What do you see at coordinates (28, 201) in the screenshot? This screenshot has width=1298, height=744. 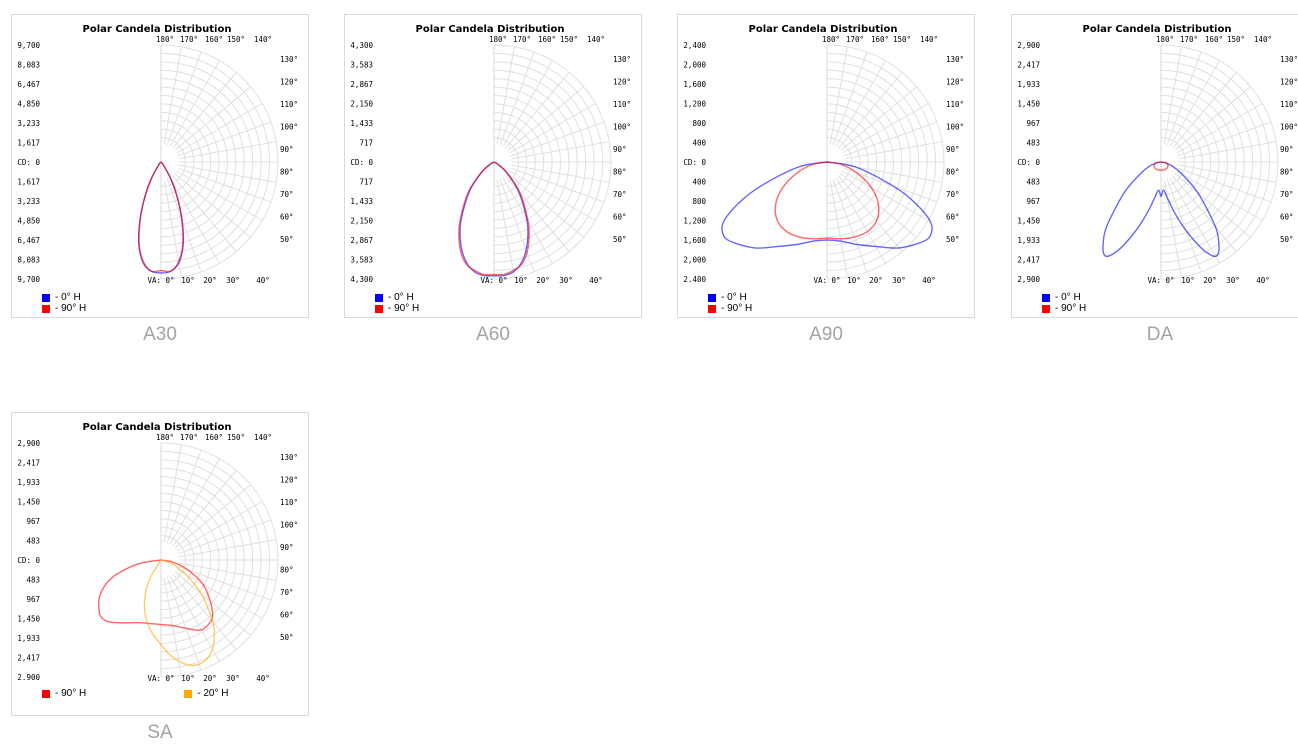 I see `y-tick-label: 3,233` at bounding box center [28, 201].